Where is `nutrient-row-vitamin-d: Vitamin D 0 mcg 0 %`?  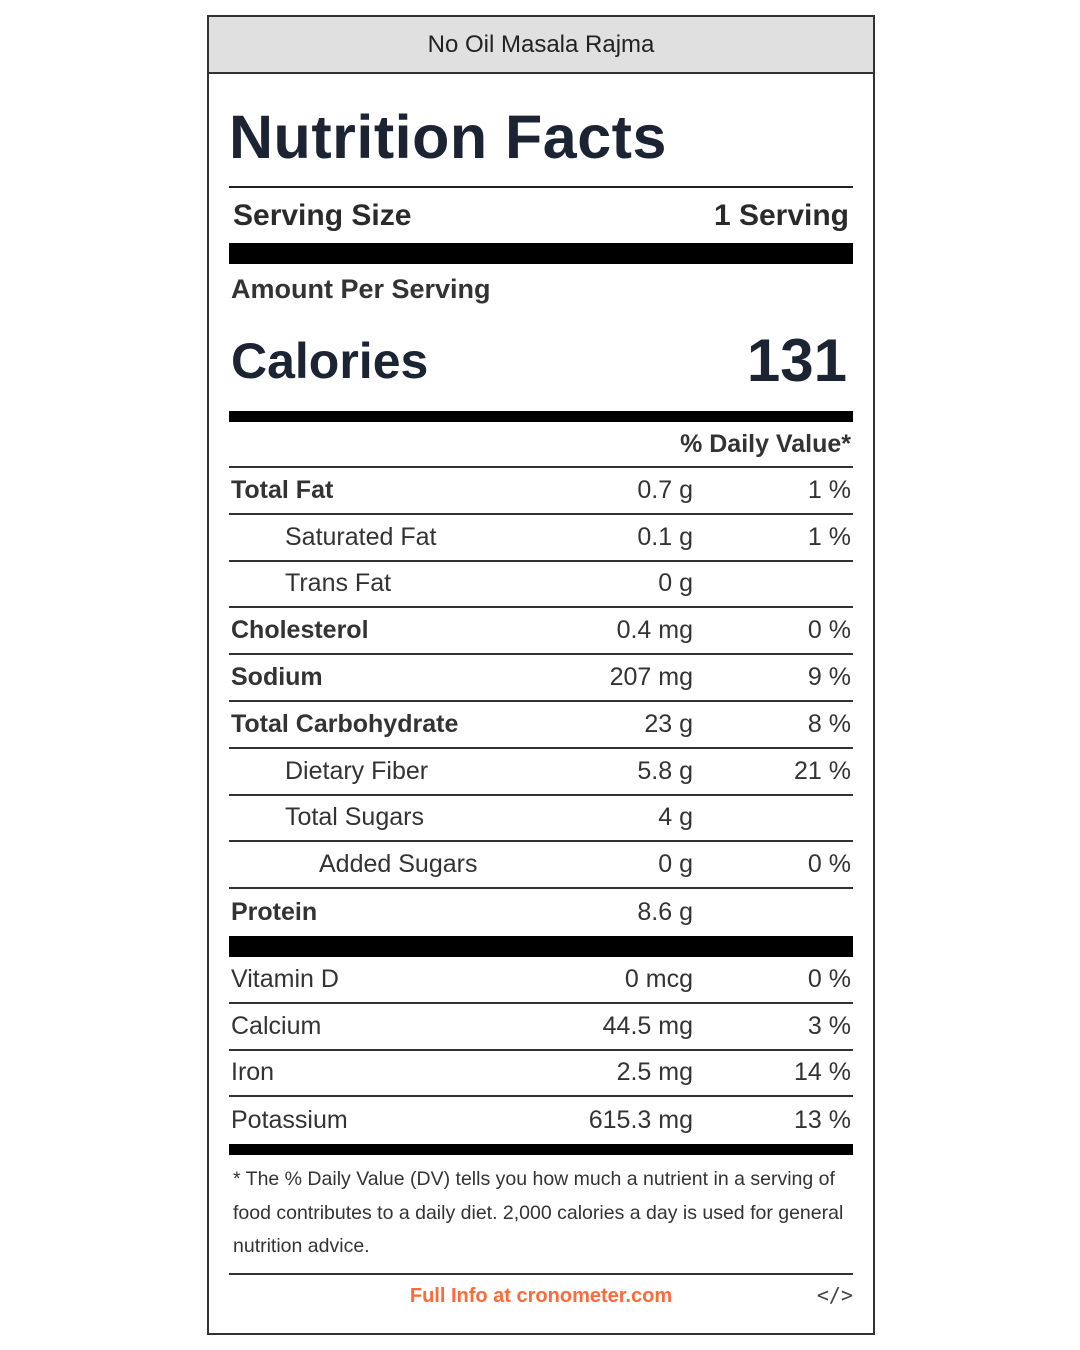
nutrient-row-vitamin-d: Vitamin D 0 mcg 0 % is located at coordinates (541, 980).